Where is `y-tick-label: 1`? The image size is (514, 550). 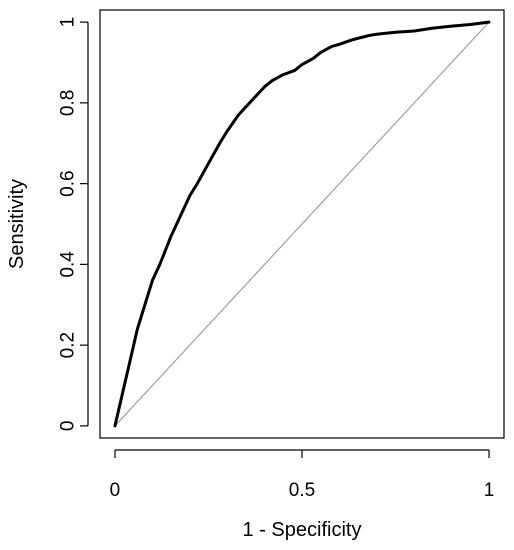
y-tick-label: 1 is located at coordinates (68, 22).